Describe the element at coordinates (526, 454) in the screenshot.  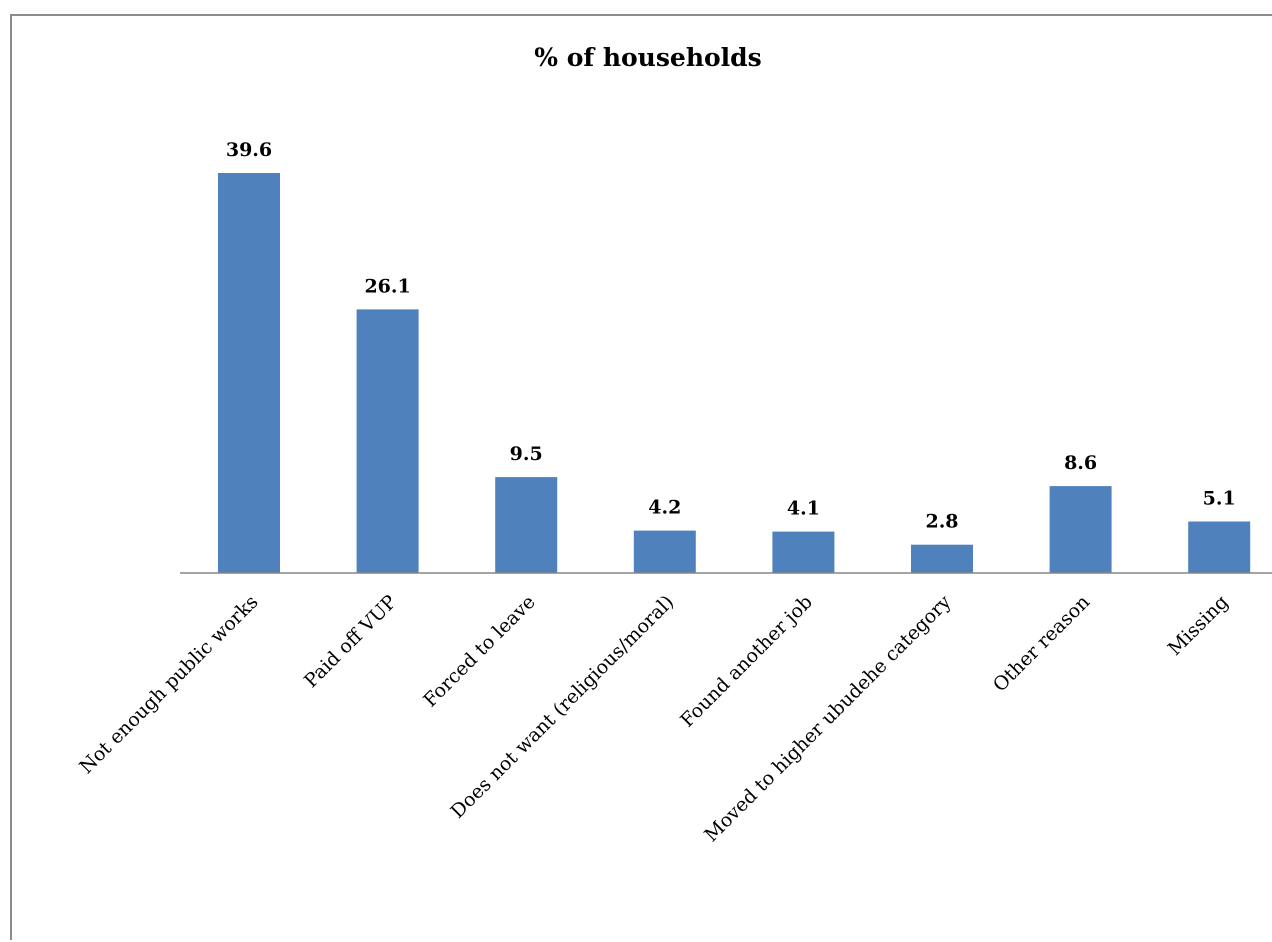
I see `data-label-2: 9.5` at that location.